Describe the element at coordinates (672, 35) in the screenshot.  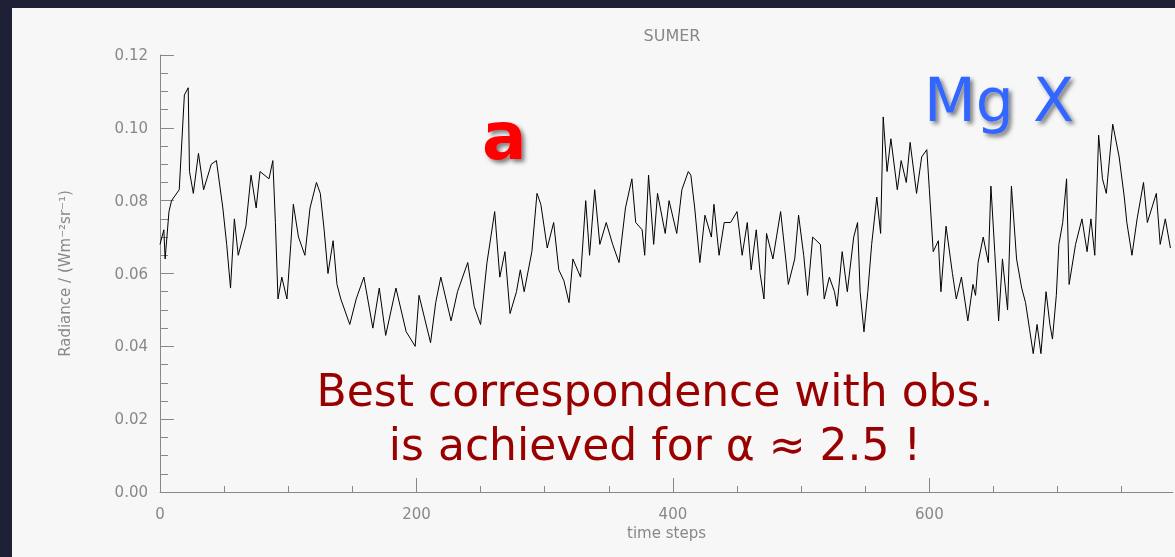
I see `chart-title: SUMER` at that location.